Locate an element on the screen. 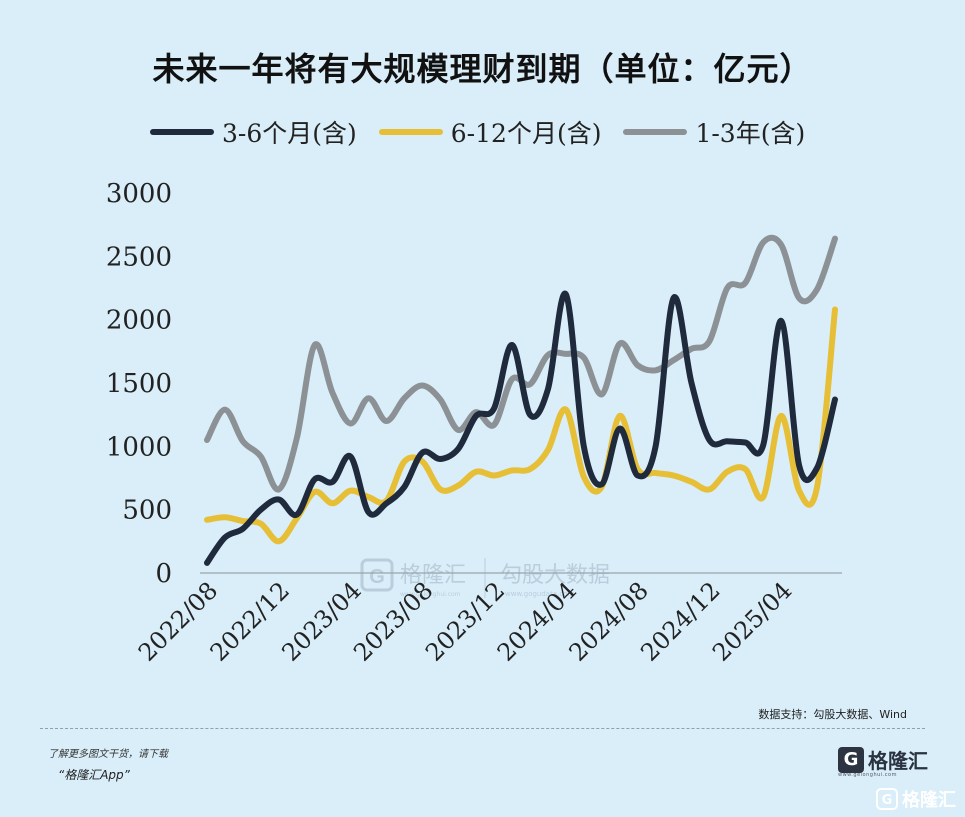 The height and width of the screenshot is (817, 965). promo-text: 了解更多图文干货，请下载 is located at coordinates (108, 754).